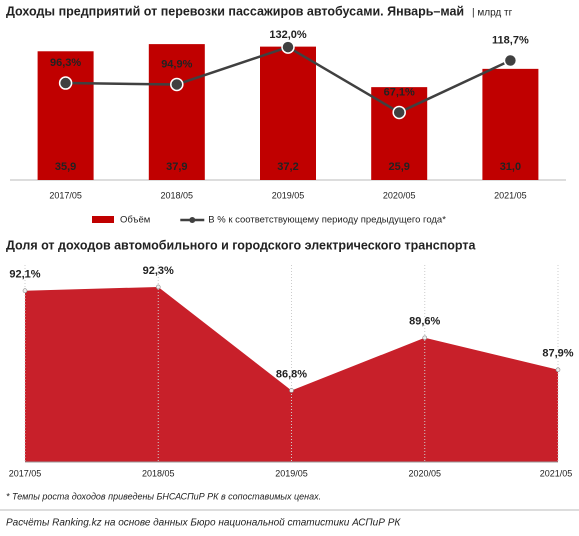 The height and width of the screenshot is (536, 579). I want to click on legend-label: Объём, so click(135, 220).